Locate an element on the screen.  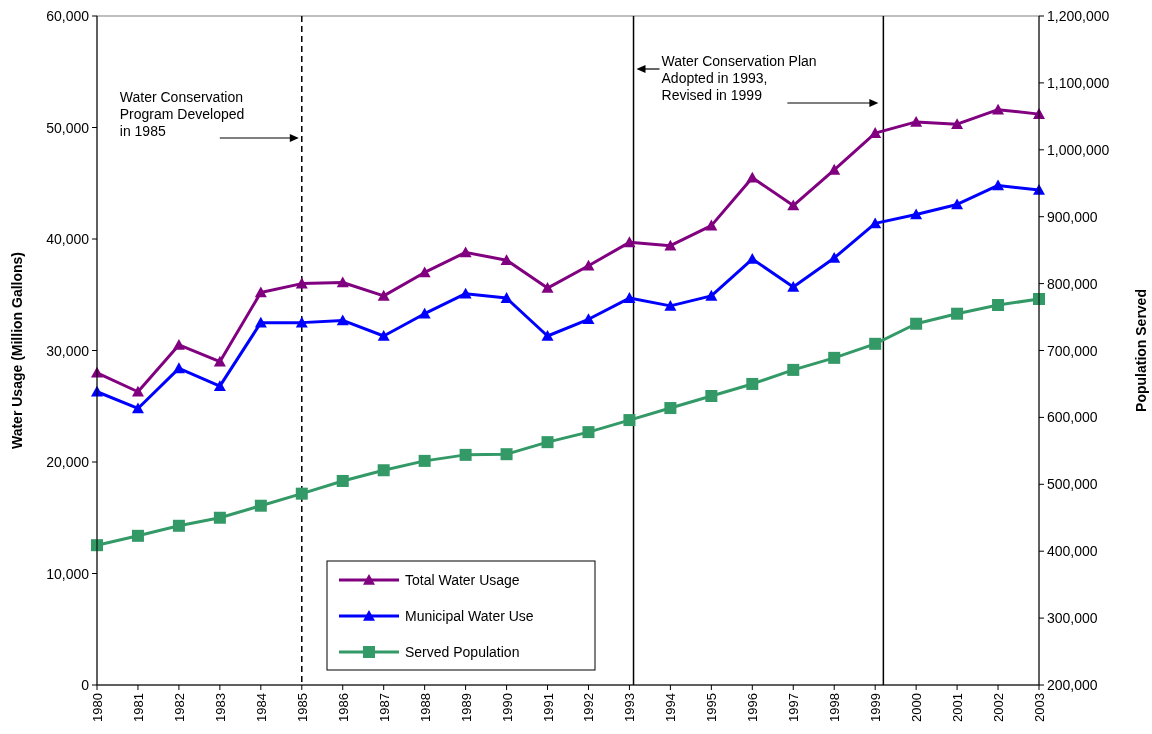
x-tick-label: 2003 is located at coordinates (1039, 707).